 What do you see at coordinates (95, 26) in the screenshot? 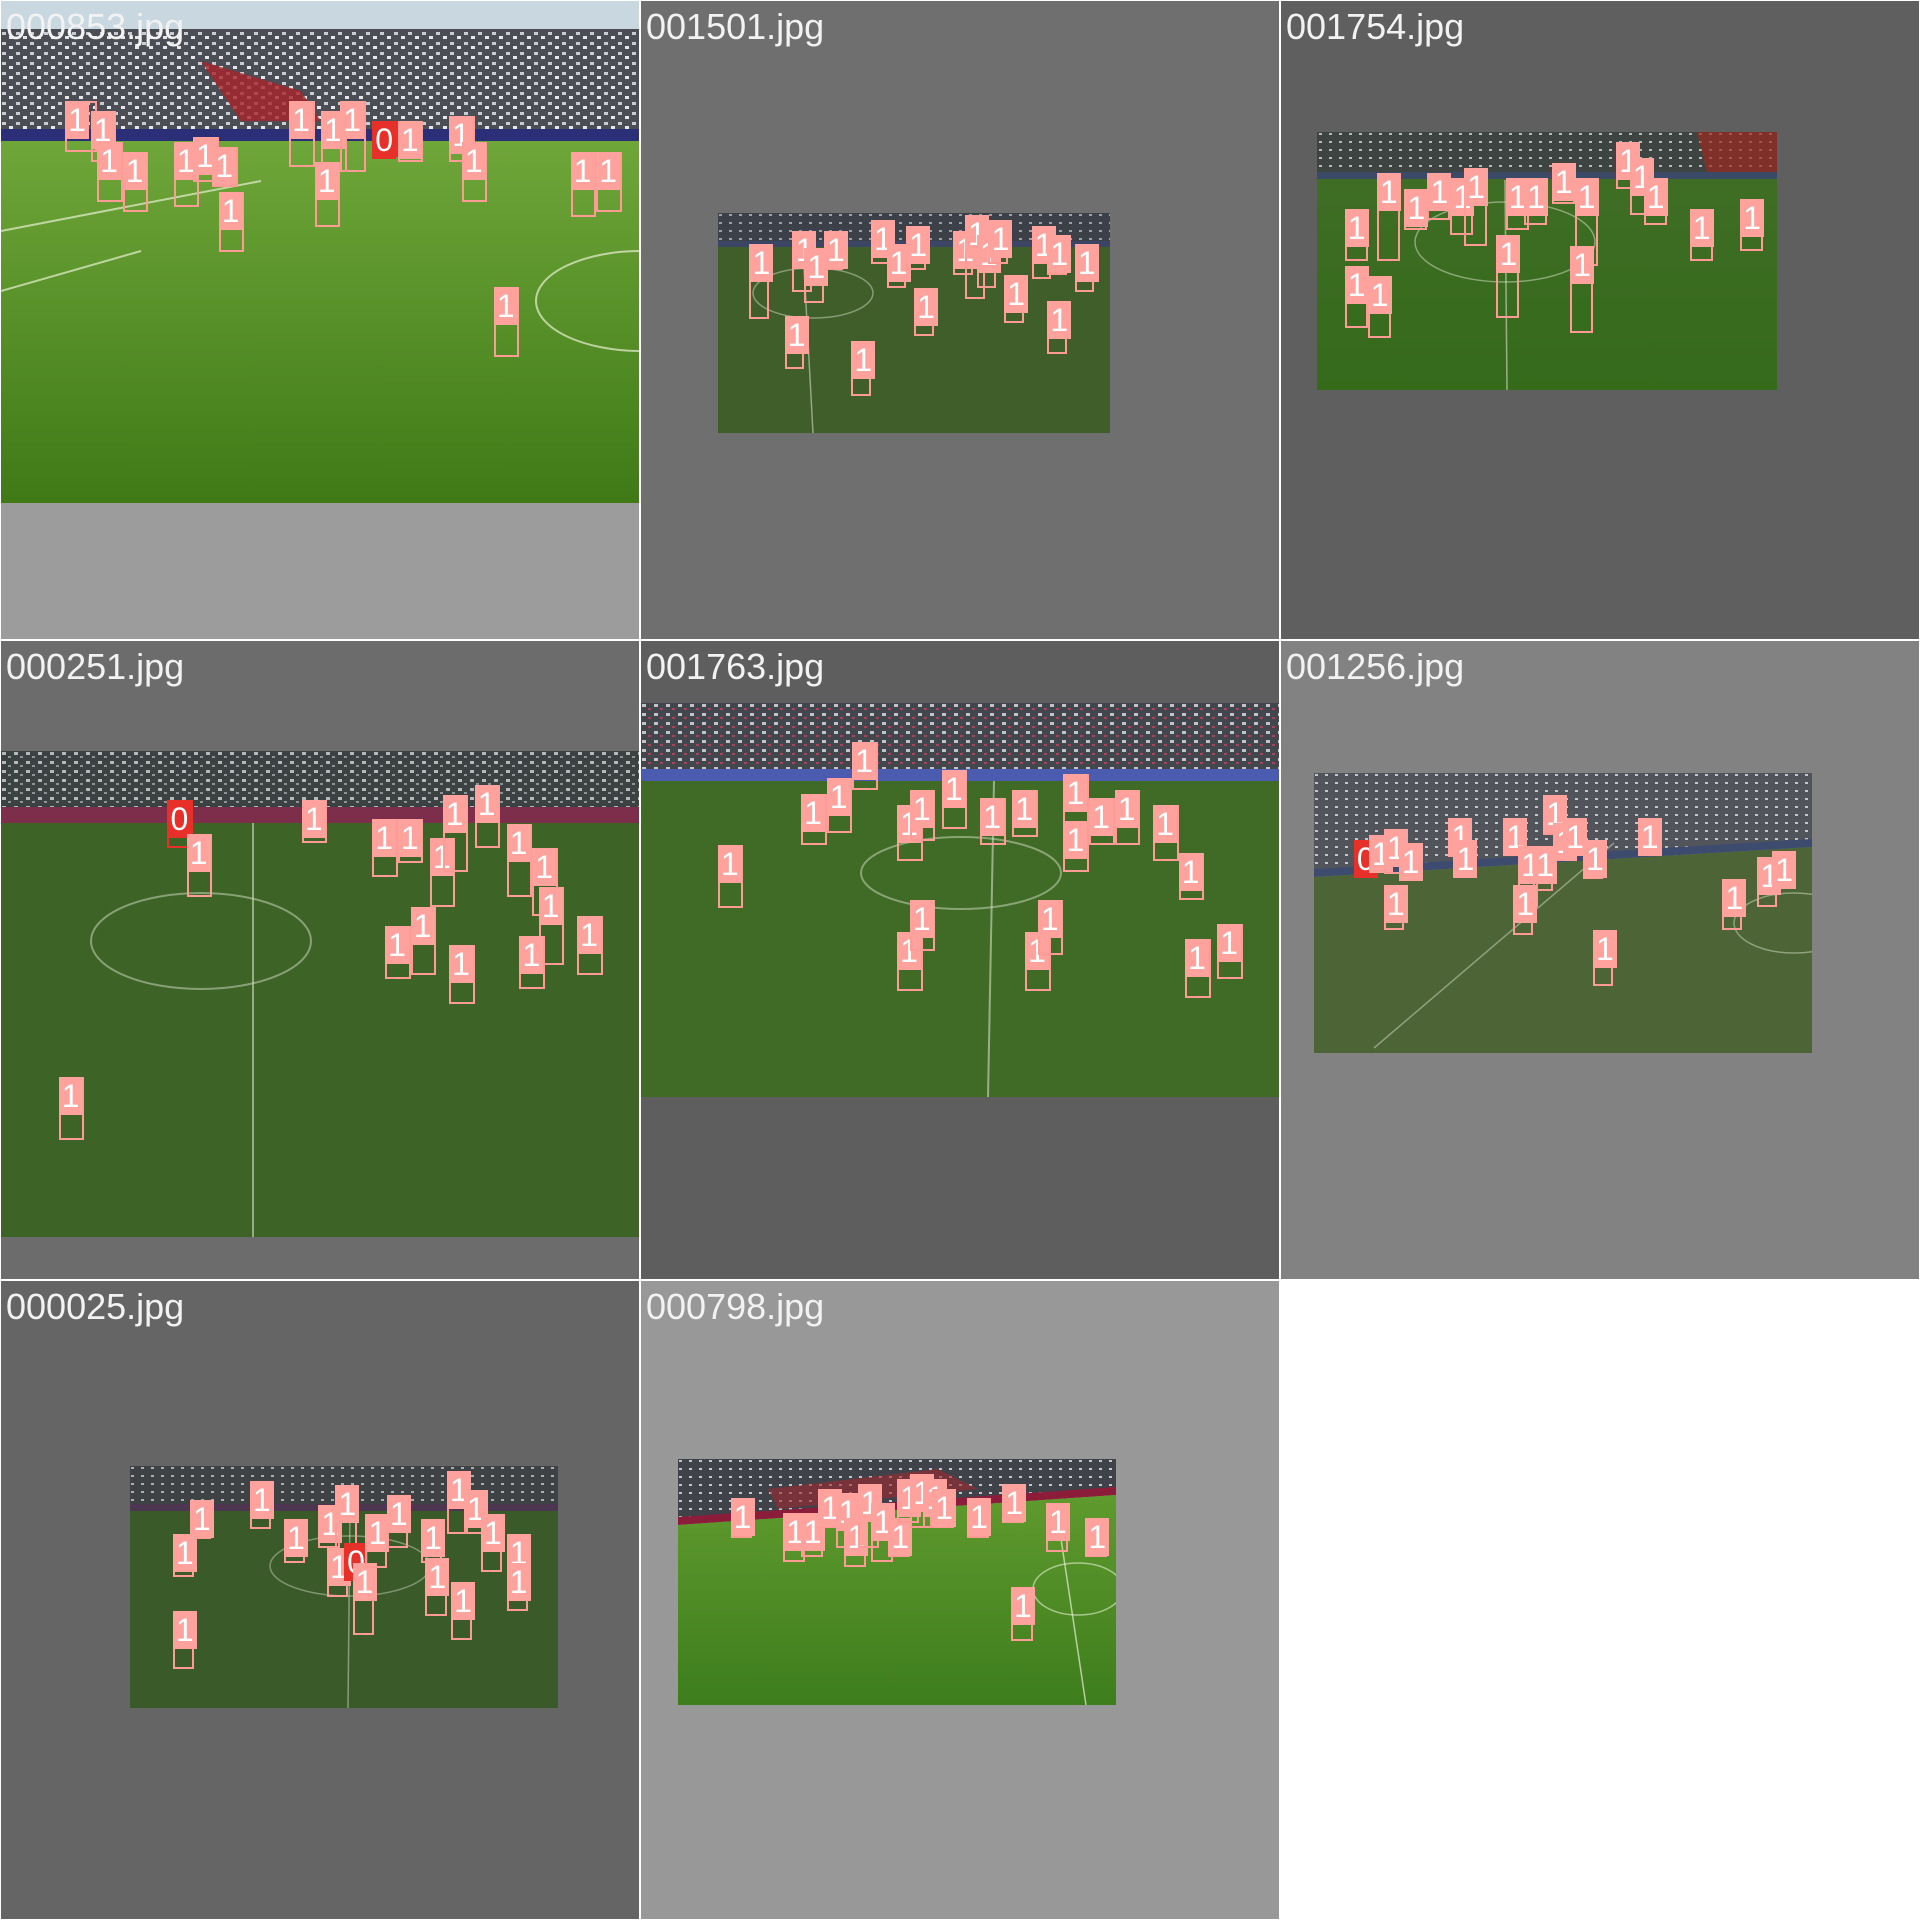
I see `tile-filename: 000853.jpg` at bounding box center [95, 26].